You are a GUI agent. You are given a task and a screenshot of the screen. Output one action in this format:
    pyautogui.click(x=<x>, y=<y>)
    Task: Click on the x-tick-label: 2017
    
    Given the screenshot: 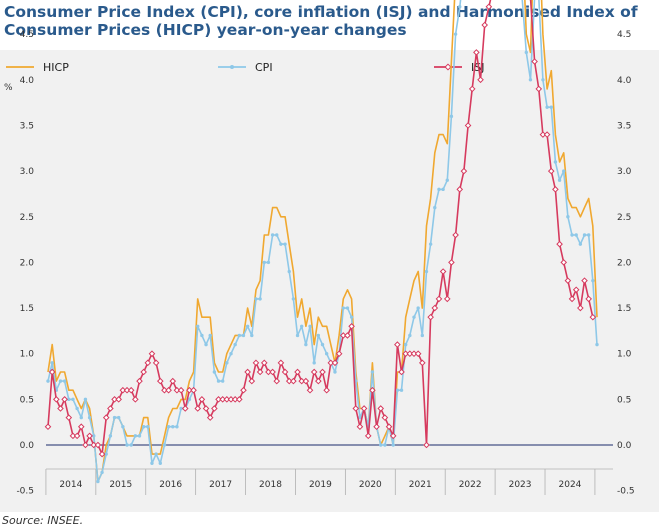 What is the action you would take?
    pyautogui.click(x=220, y=485)
    